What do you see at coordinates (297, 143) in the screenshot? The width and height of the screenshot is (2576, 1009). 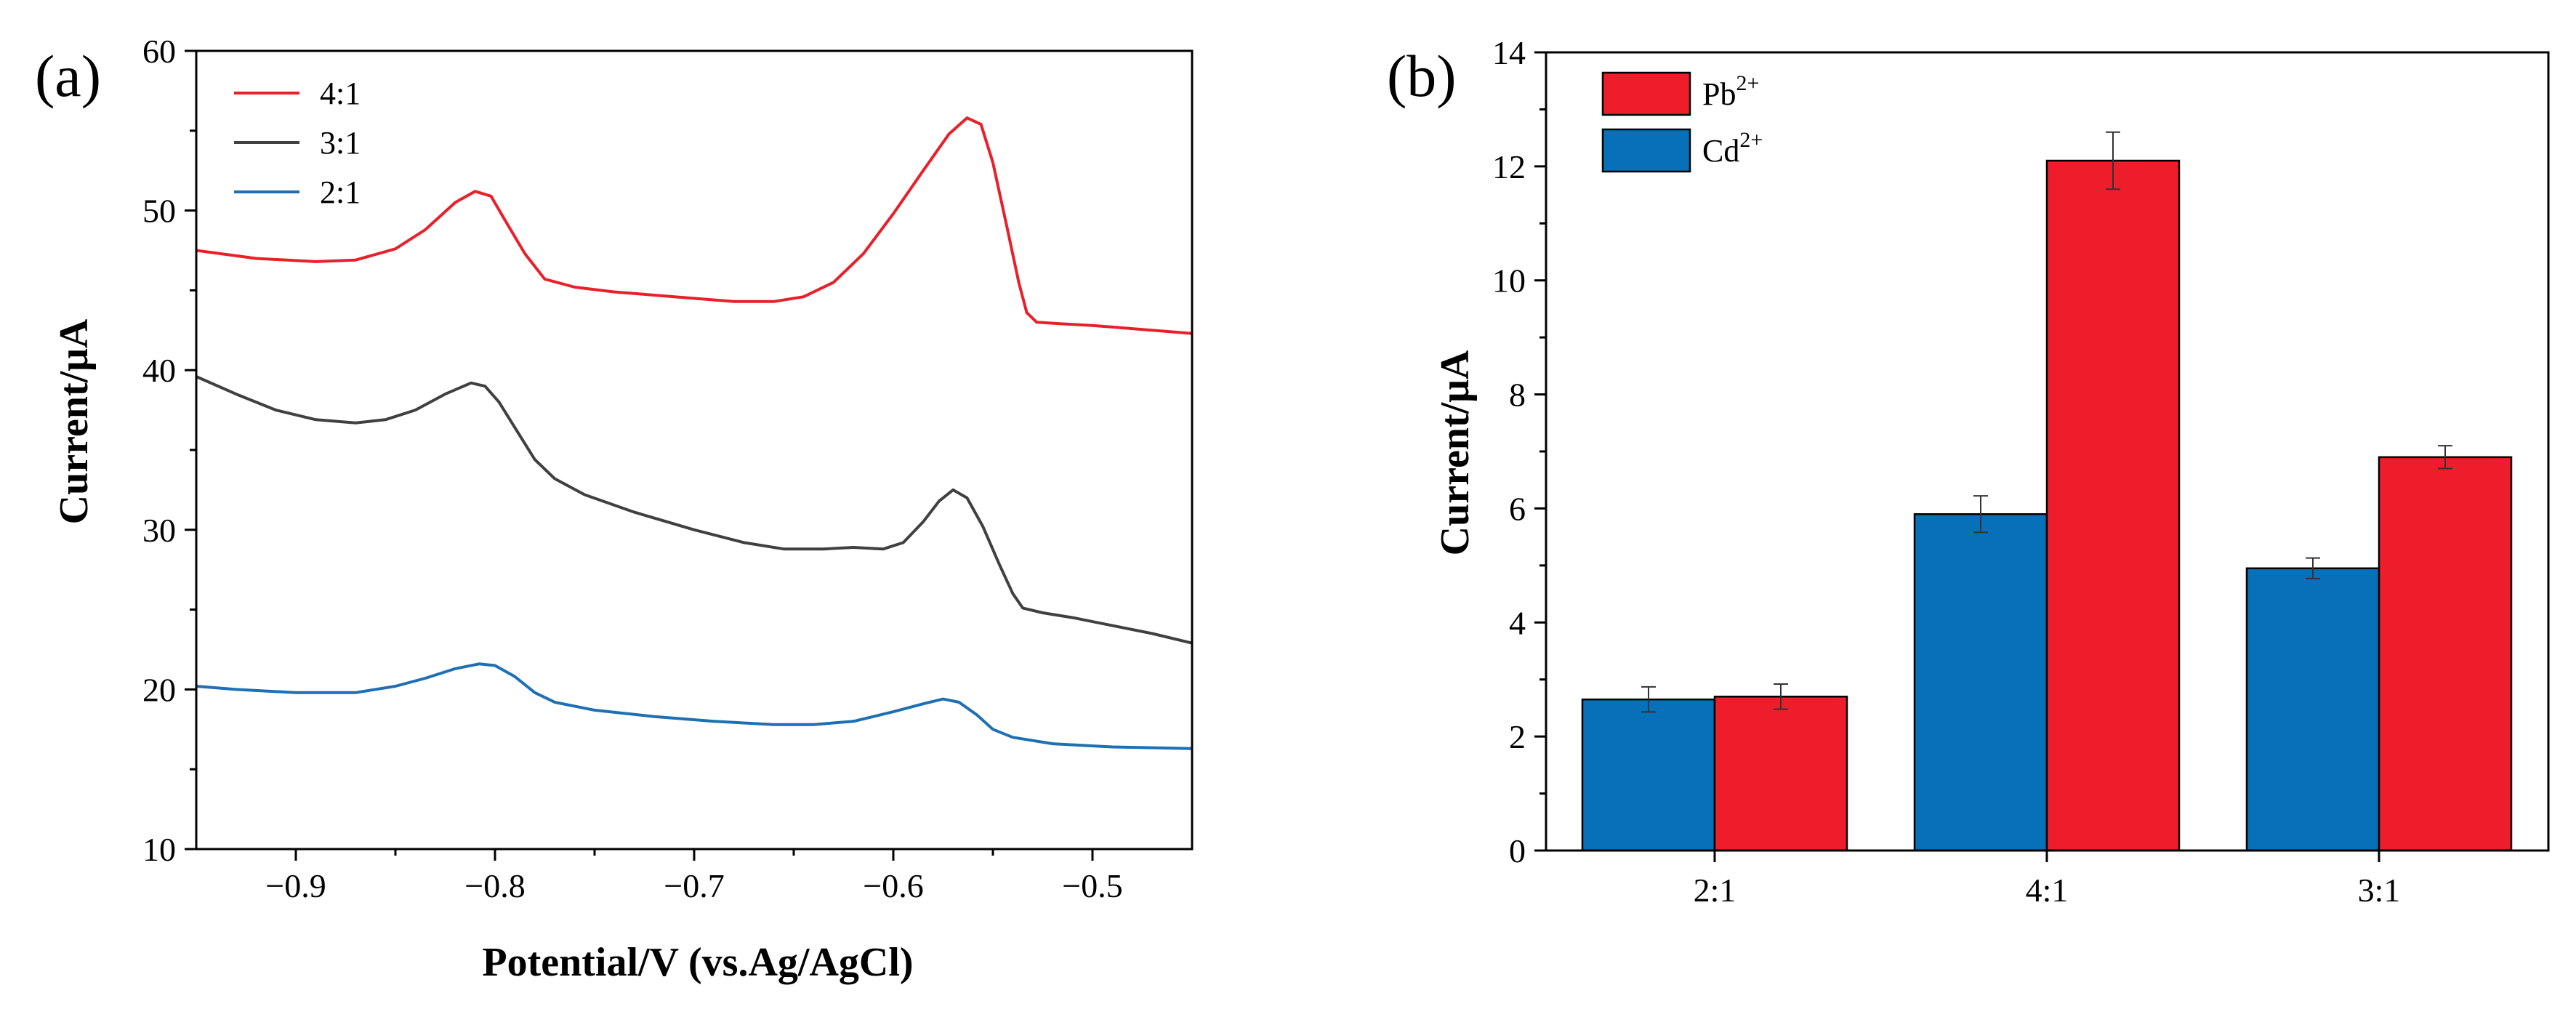 I see `panel-a-legend: 4:1 3:1 2:1` at bounding box center [297, 143].